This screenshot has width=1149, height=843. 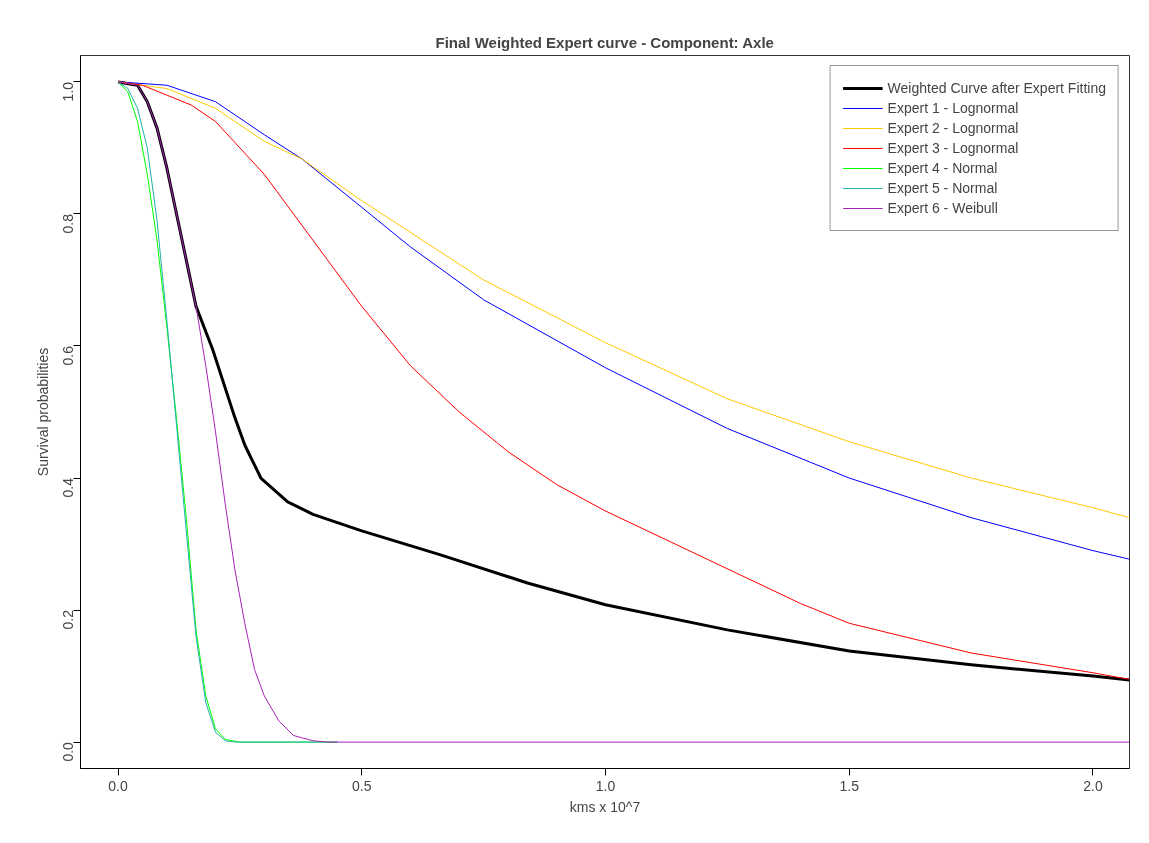 What do you see at coordinates (68, 619) in the screenshot?
I see `y-tick-label: 0.2` at bounding box center [68, 619].